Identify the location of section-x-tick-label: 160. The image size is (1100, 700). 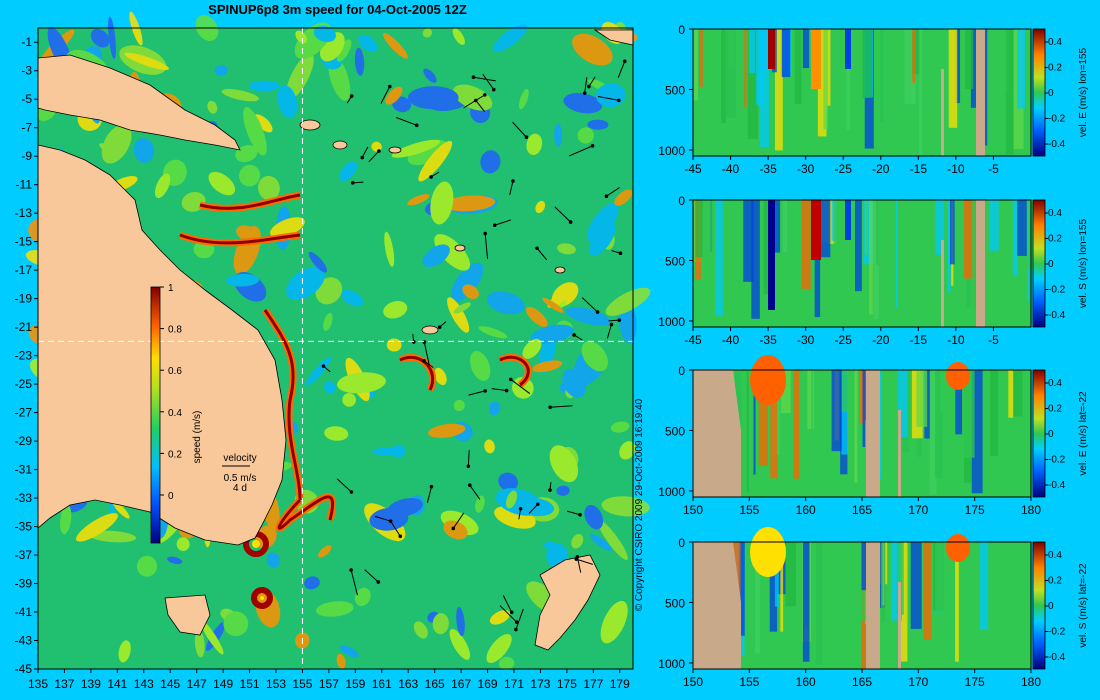
(806, 510).